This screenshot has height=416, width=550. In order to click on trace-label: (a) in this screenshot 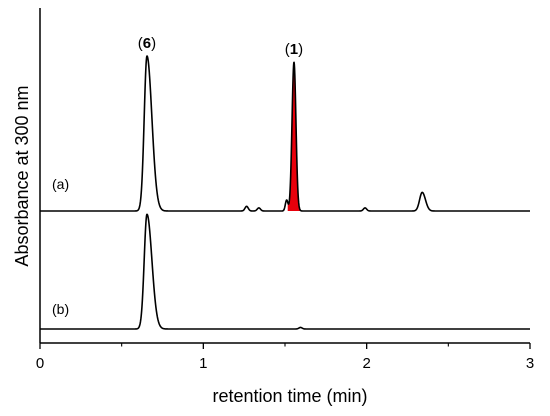, I will do `click(60, 184)`.